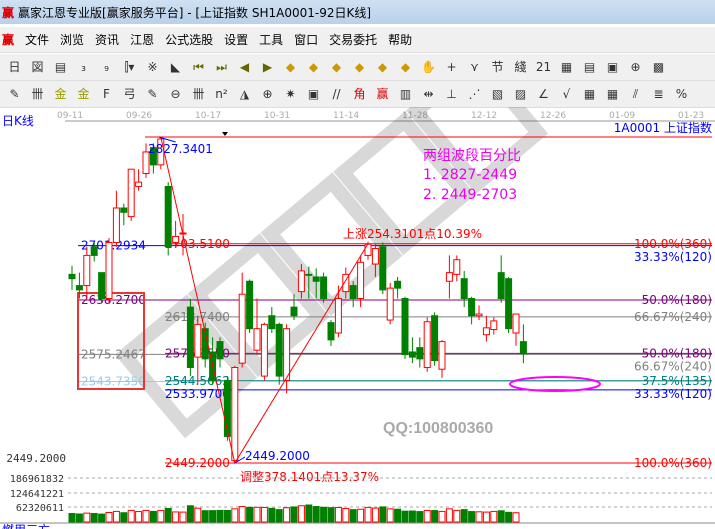 The height and width of the screenshot is (529, 715). Describe the element at coordinates (313, 66) in the screenshot. I see `nav-right-icon: ◆` at that location.